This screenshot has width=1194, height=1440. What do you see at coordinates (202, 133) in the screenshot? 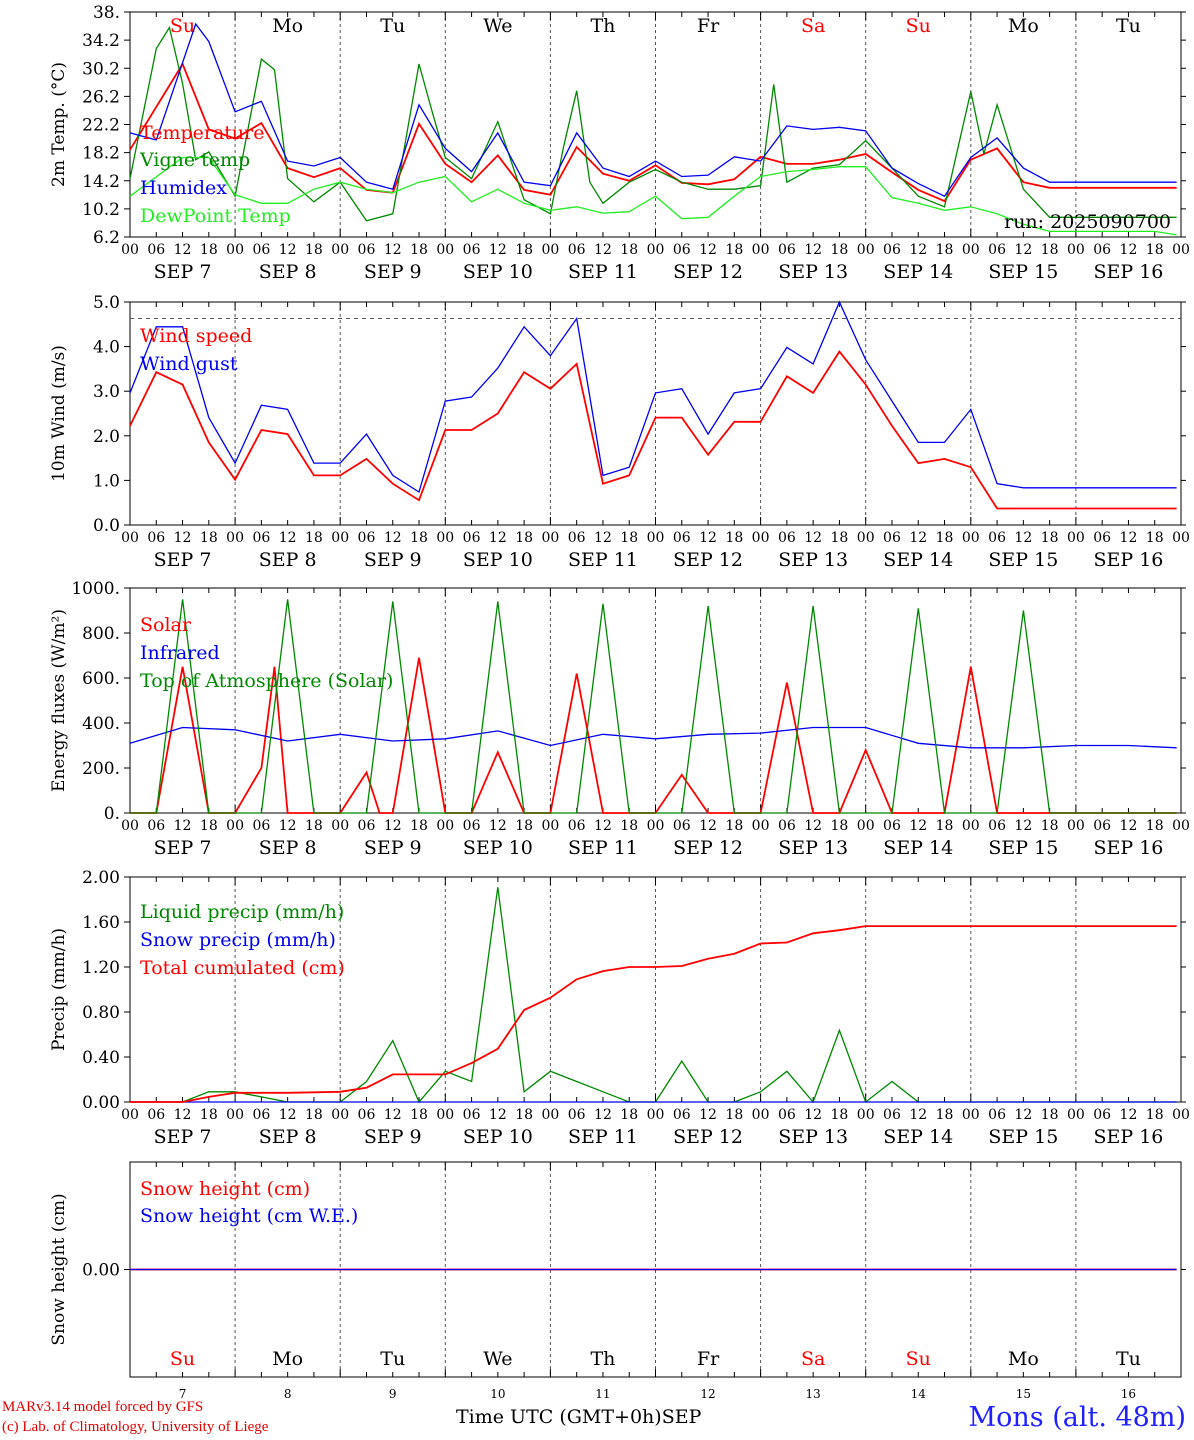
I see `legend-entry: Temperature` at bounding box center [202, 133].